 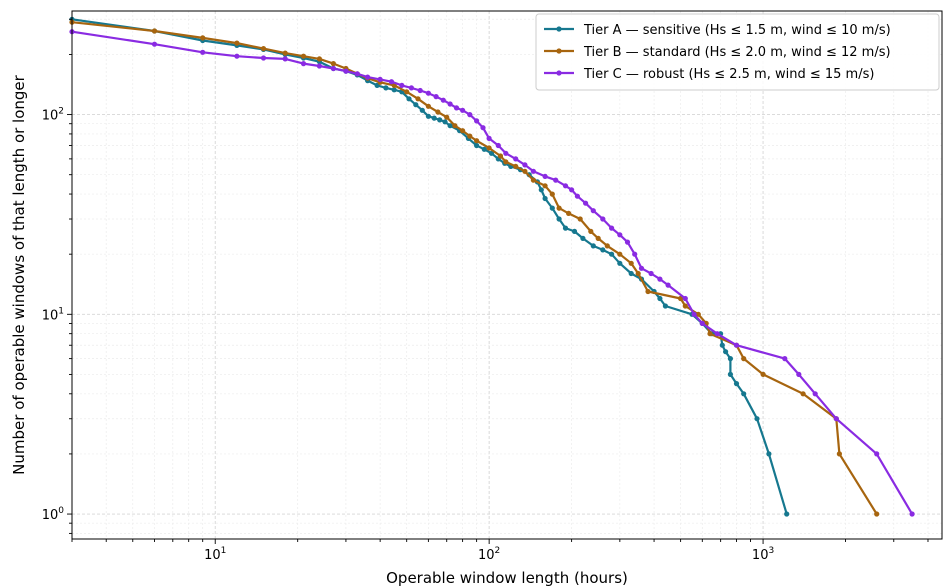 What do you see at coordinates (507, 578) in the screenshot?
I see `x-axis-label: Operable window length (hours)` at bounding box center [507, 578].